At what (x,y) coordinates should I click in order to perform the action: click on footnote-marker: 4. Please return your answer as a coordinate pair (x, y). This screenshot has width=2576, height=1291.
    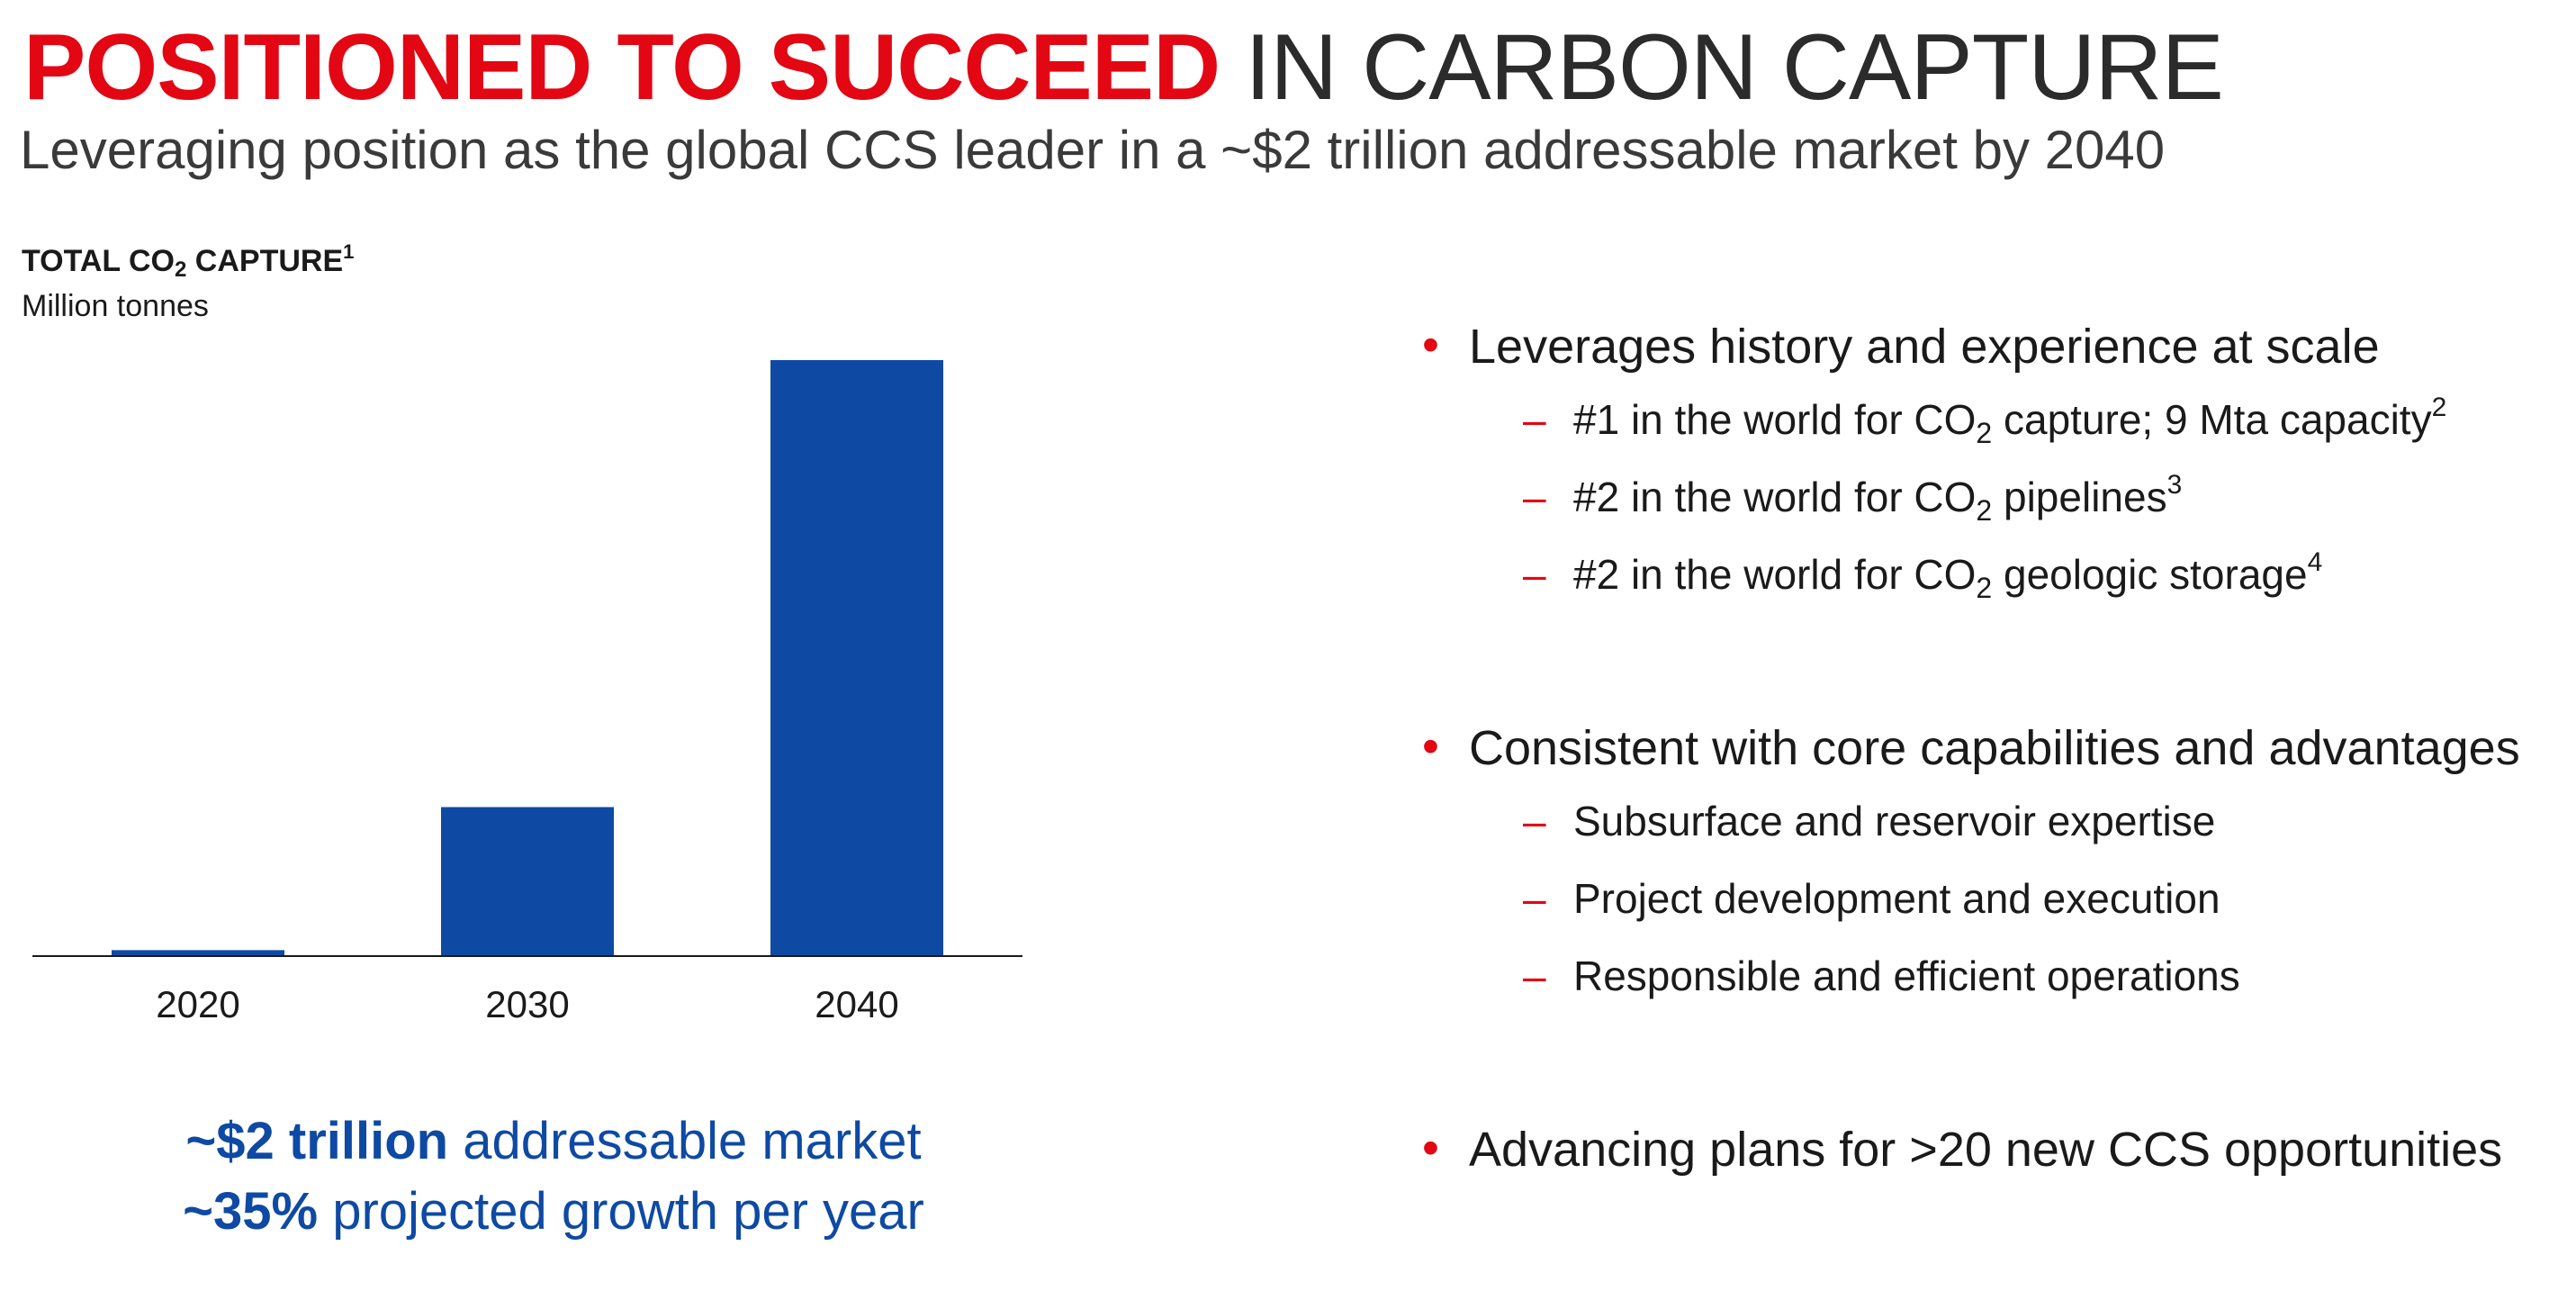
    Looking at the image, I should click on (2315, 562).